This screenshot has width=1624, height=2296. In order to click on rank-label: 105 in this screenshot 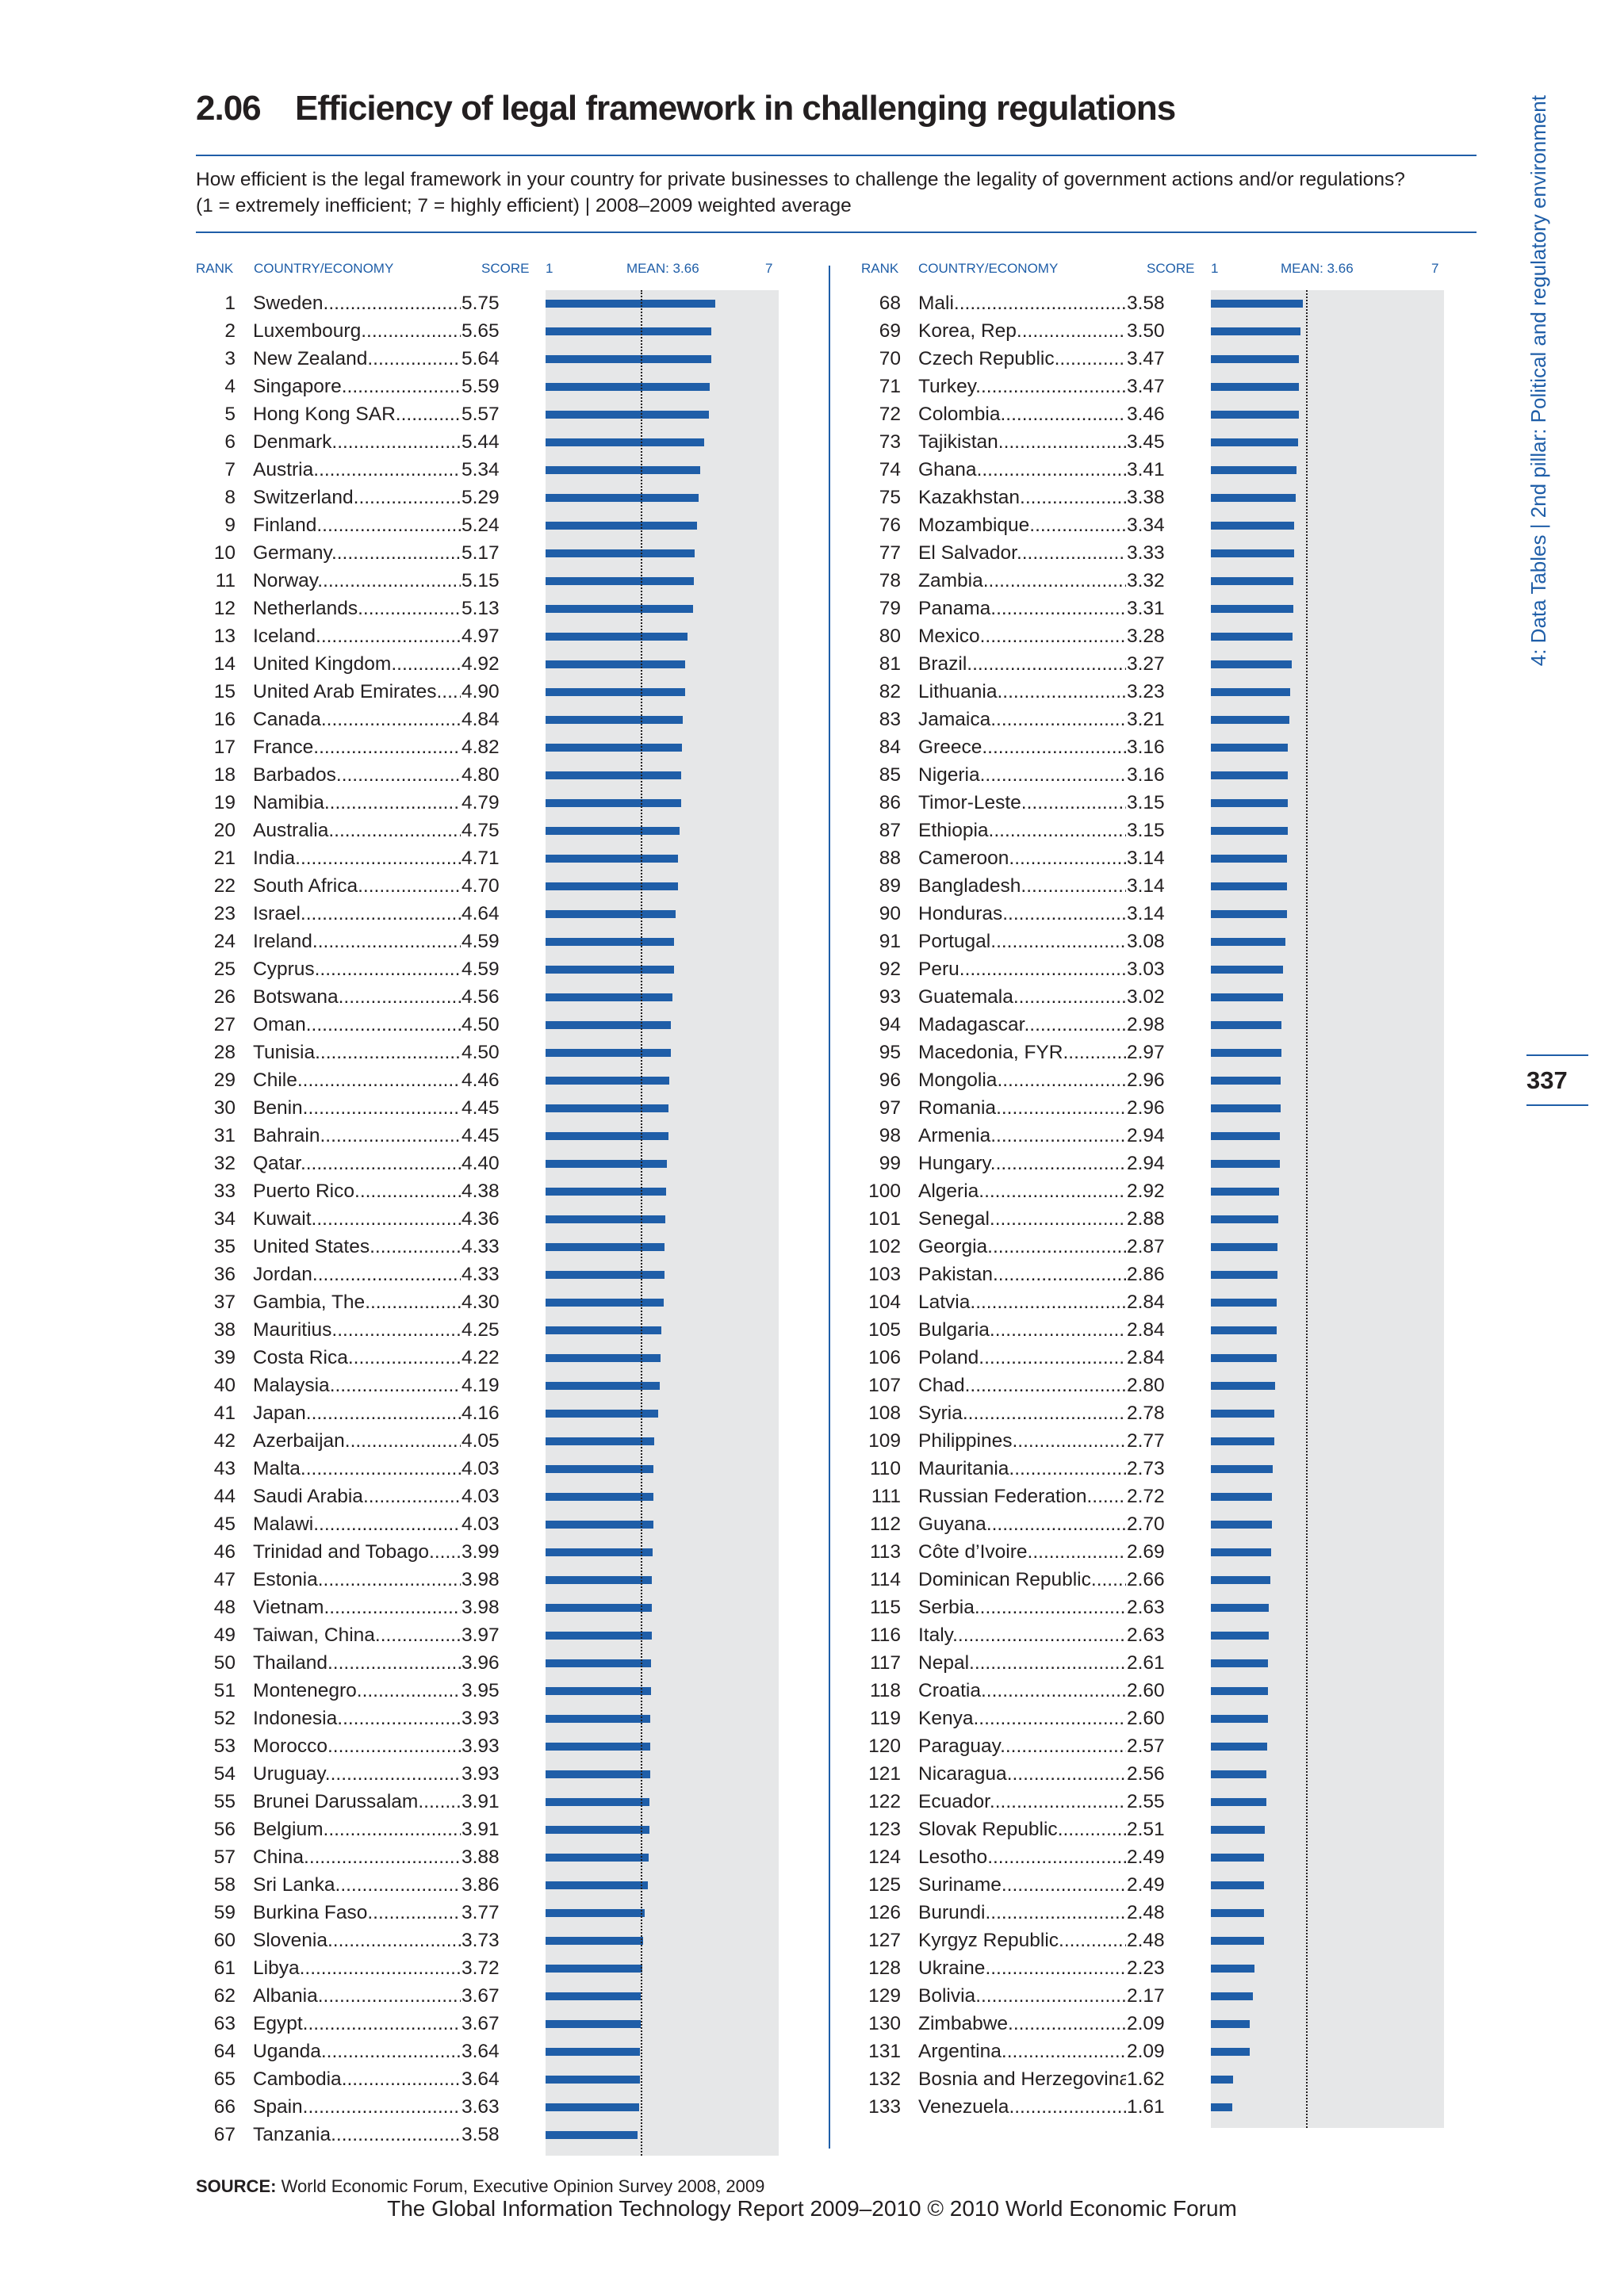, I will do `click(884, 1330)`.